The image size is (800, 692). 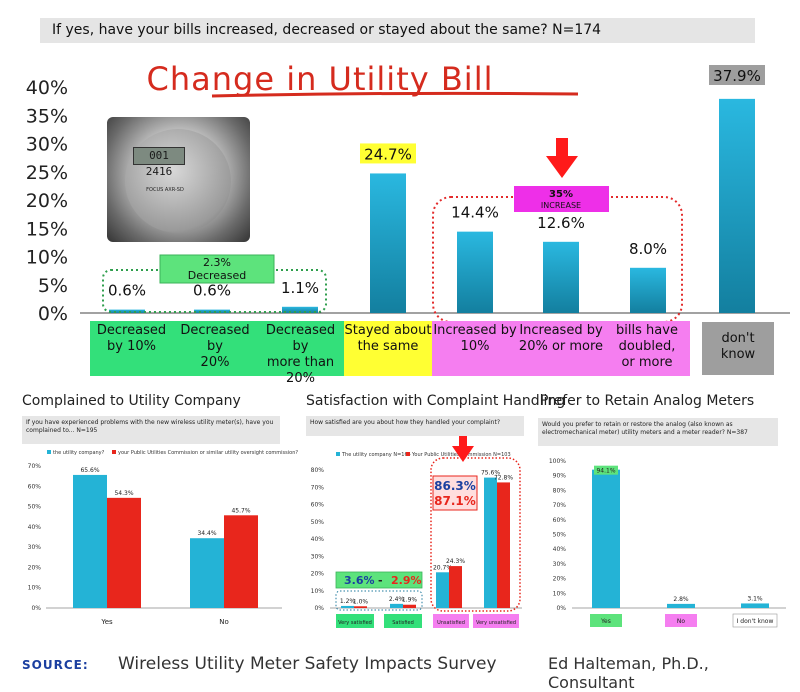 I want to click on main-value-label-bg, so click(x=737, y=75).